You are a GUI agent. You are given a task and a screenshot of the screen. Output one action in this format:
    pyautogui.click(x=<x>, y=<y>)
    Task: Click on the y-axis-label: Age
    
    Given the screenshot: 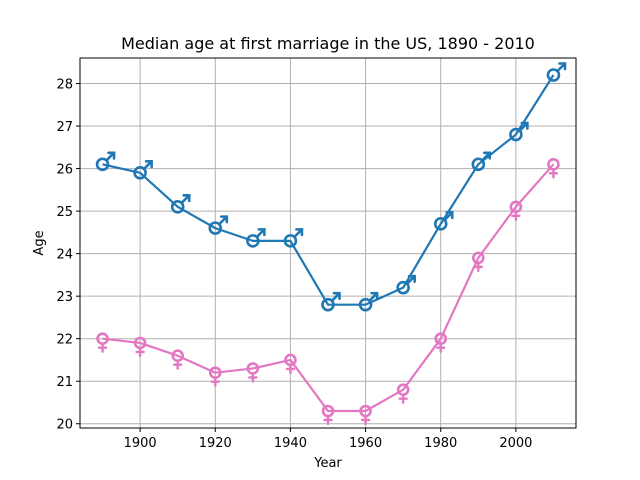 What is the action you would take?
    pyautogui.click(x=39, y=242)
    